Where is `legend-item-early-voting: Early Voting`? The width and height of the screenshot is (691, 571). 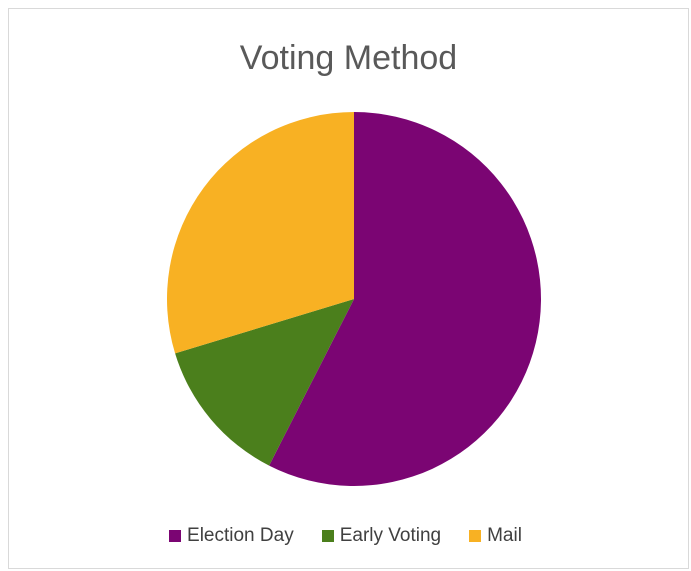
legend-item-early-voting: Early Voting is located at coordinates (381, 536).